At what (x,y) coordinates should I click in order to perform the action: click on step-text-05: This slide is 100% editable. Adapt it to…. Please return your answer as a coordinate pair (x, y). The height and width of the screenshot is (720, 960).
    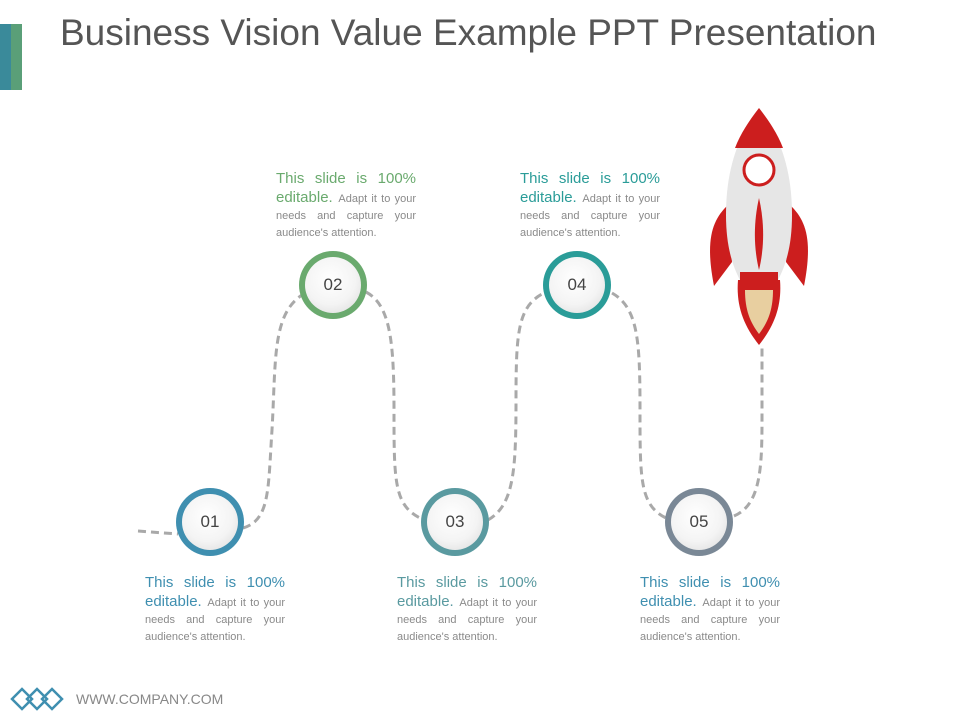
    Looking at the image, I should click on (710, 609).